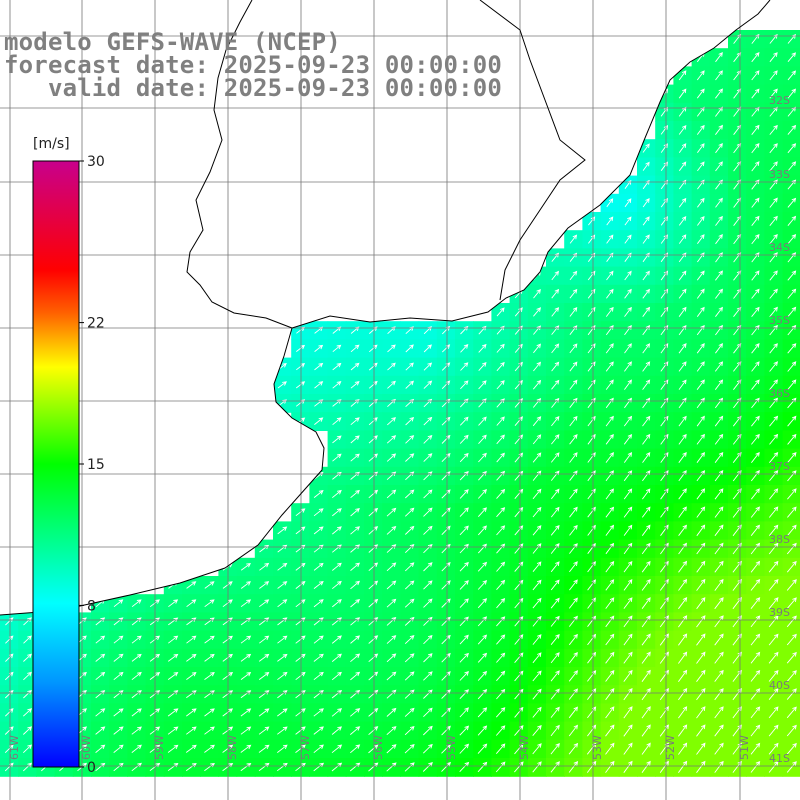 This screenshot has height=800, width=800. Describe the element at coordinates (597, 747) in the screenshot. I see `longitude-label: 53W` at that location.